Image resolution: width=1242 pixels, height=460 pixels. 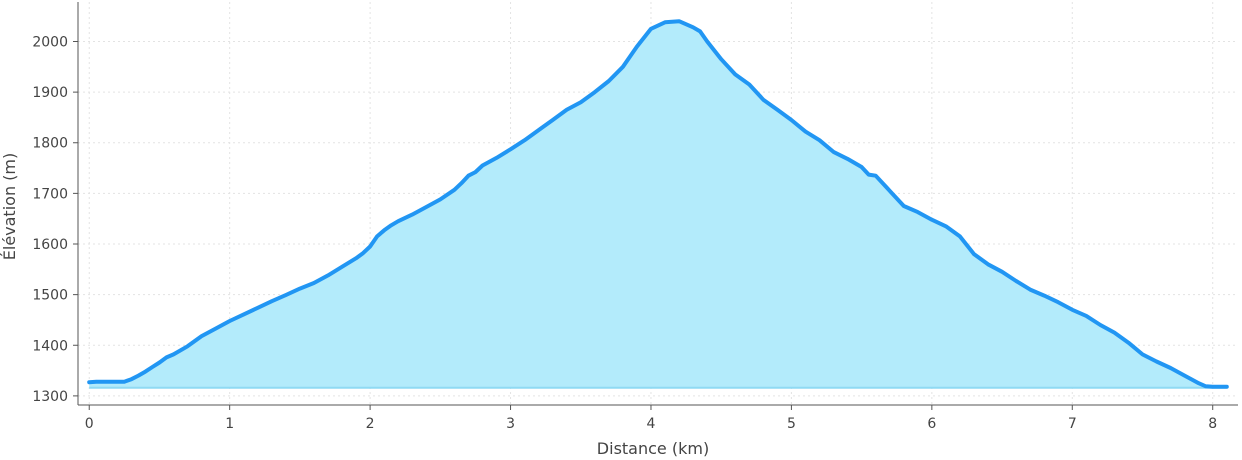 What do you see at coordinates (50, 194) in the screenshot?
I see `y-tick-label: 1700` at bounding box center [50, 194].